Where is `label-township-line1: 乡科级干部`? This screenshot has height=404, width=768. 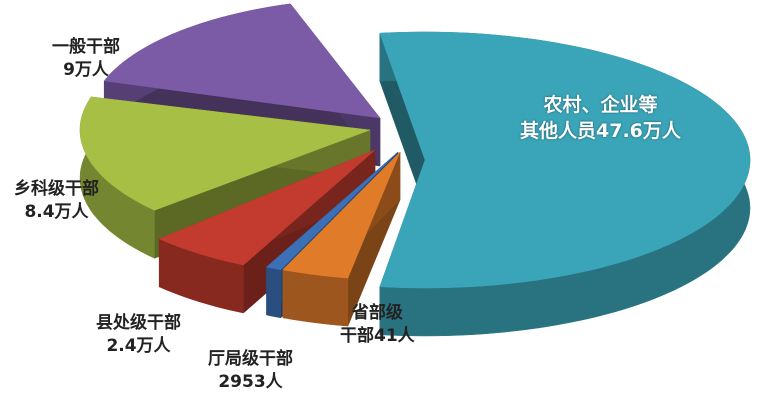 label-township-line1: 乡科级干部 is located at coordinates (56, 189).